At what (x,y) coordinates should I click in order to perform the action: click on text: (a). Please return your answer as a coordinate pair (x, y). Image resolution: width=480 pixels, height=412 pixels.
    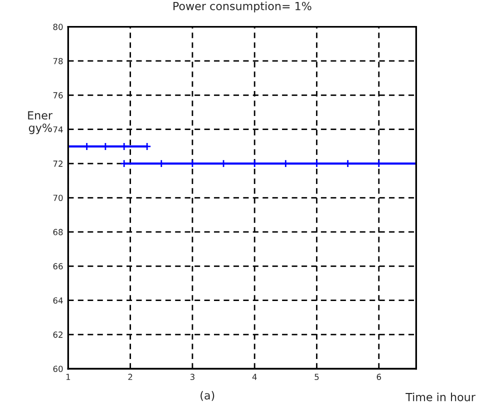
    Looking at the image, I should click on (207, 395).